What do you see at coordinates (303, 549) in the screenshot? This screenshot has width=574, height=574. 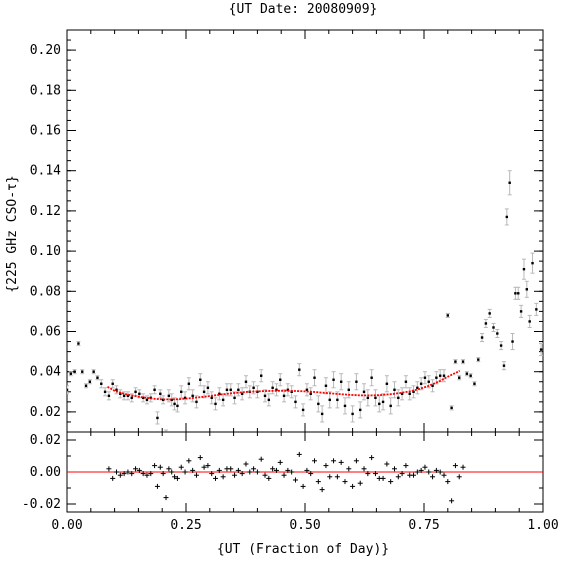 I see `x-axis-label: {UT (Fraction of Day)}` at bounding box center [303, 549].